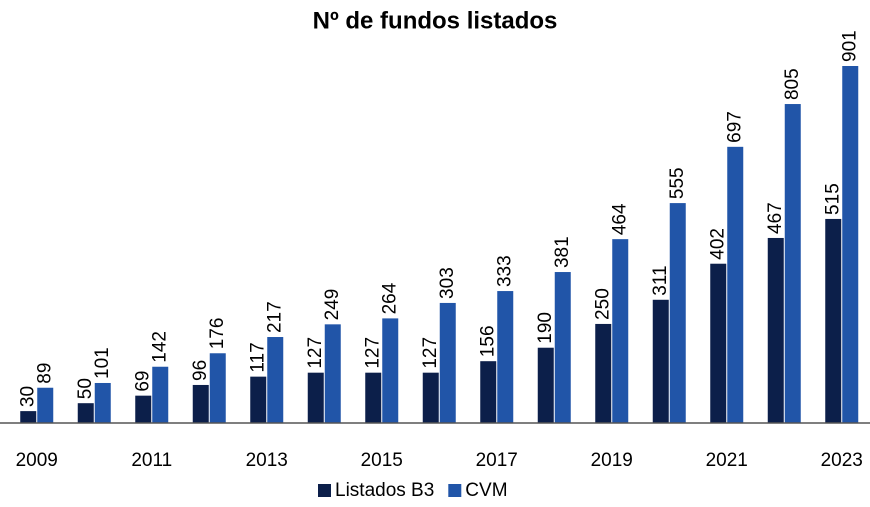 Image resolution: width=870 pixels, height=507 pixels. I want to click on chart-title: Nº de fundos listados, so click(435, 20).